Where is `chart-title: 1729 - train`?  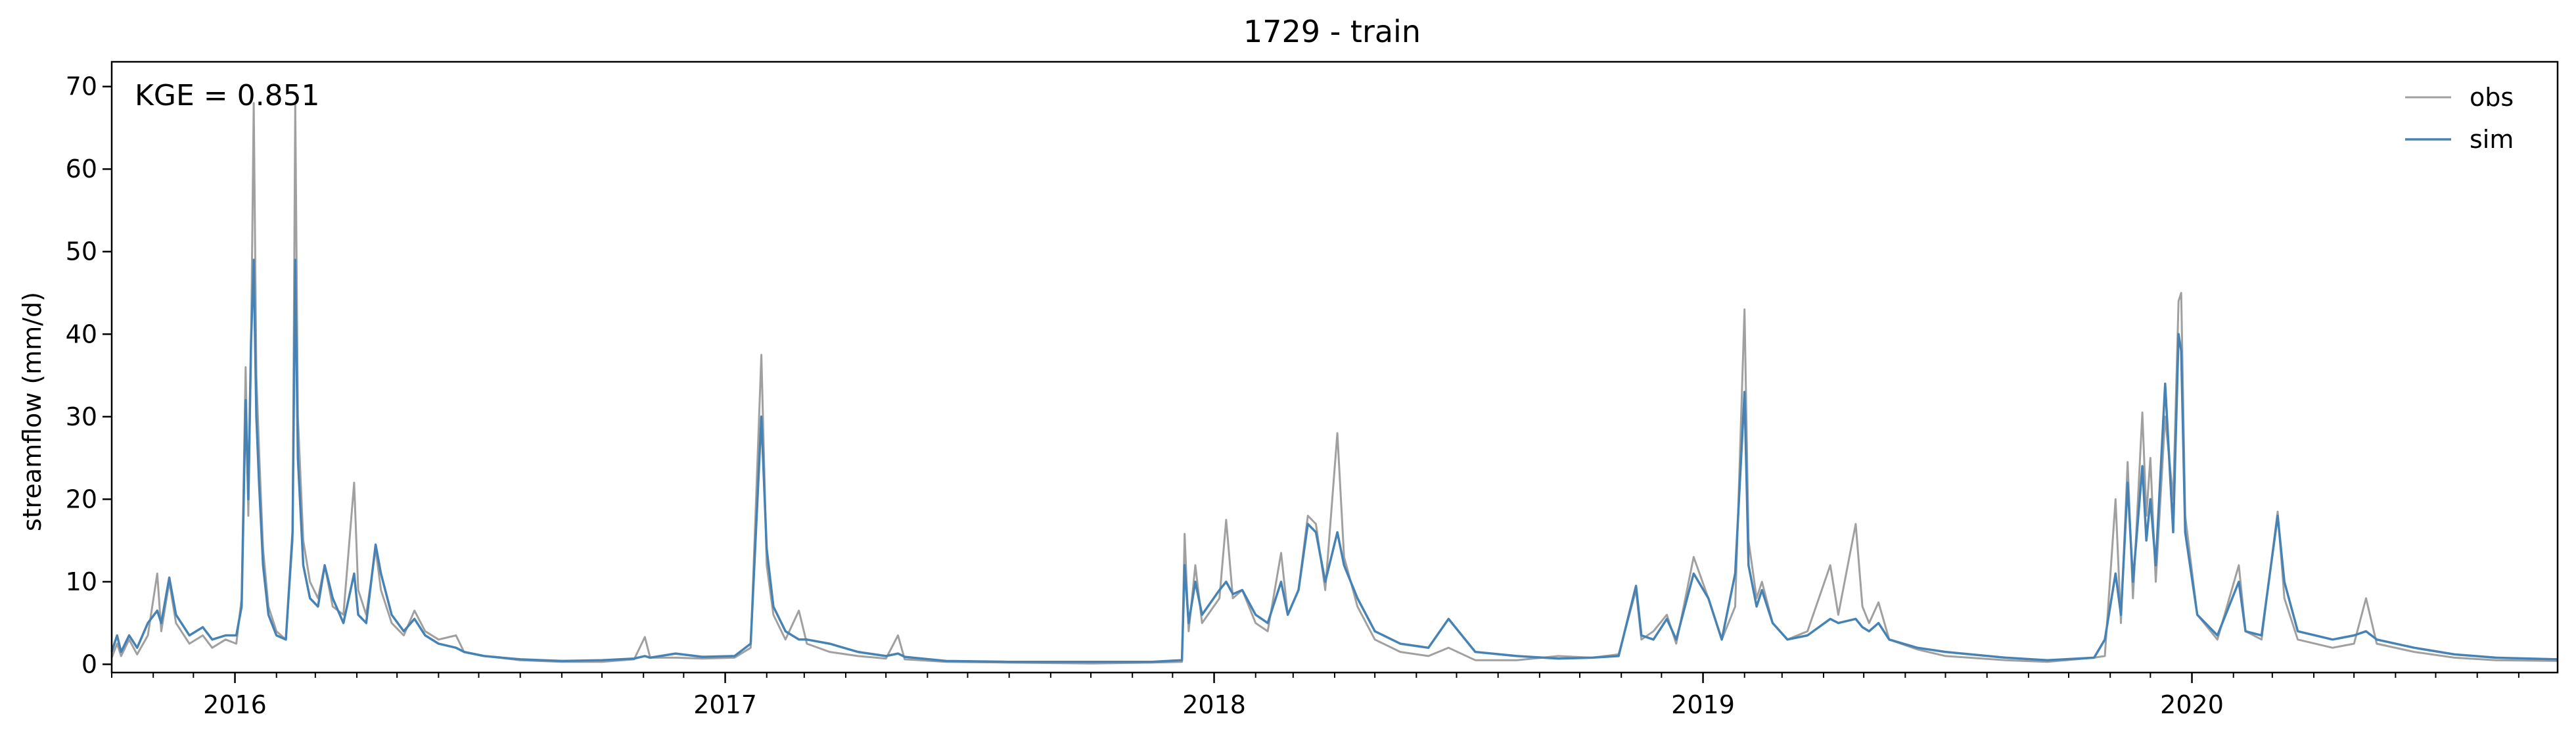 chart-title: 1729 - train is located at coordinates (1332, 31).